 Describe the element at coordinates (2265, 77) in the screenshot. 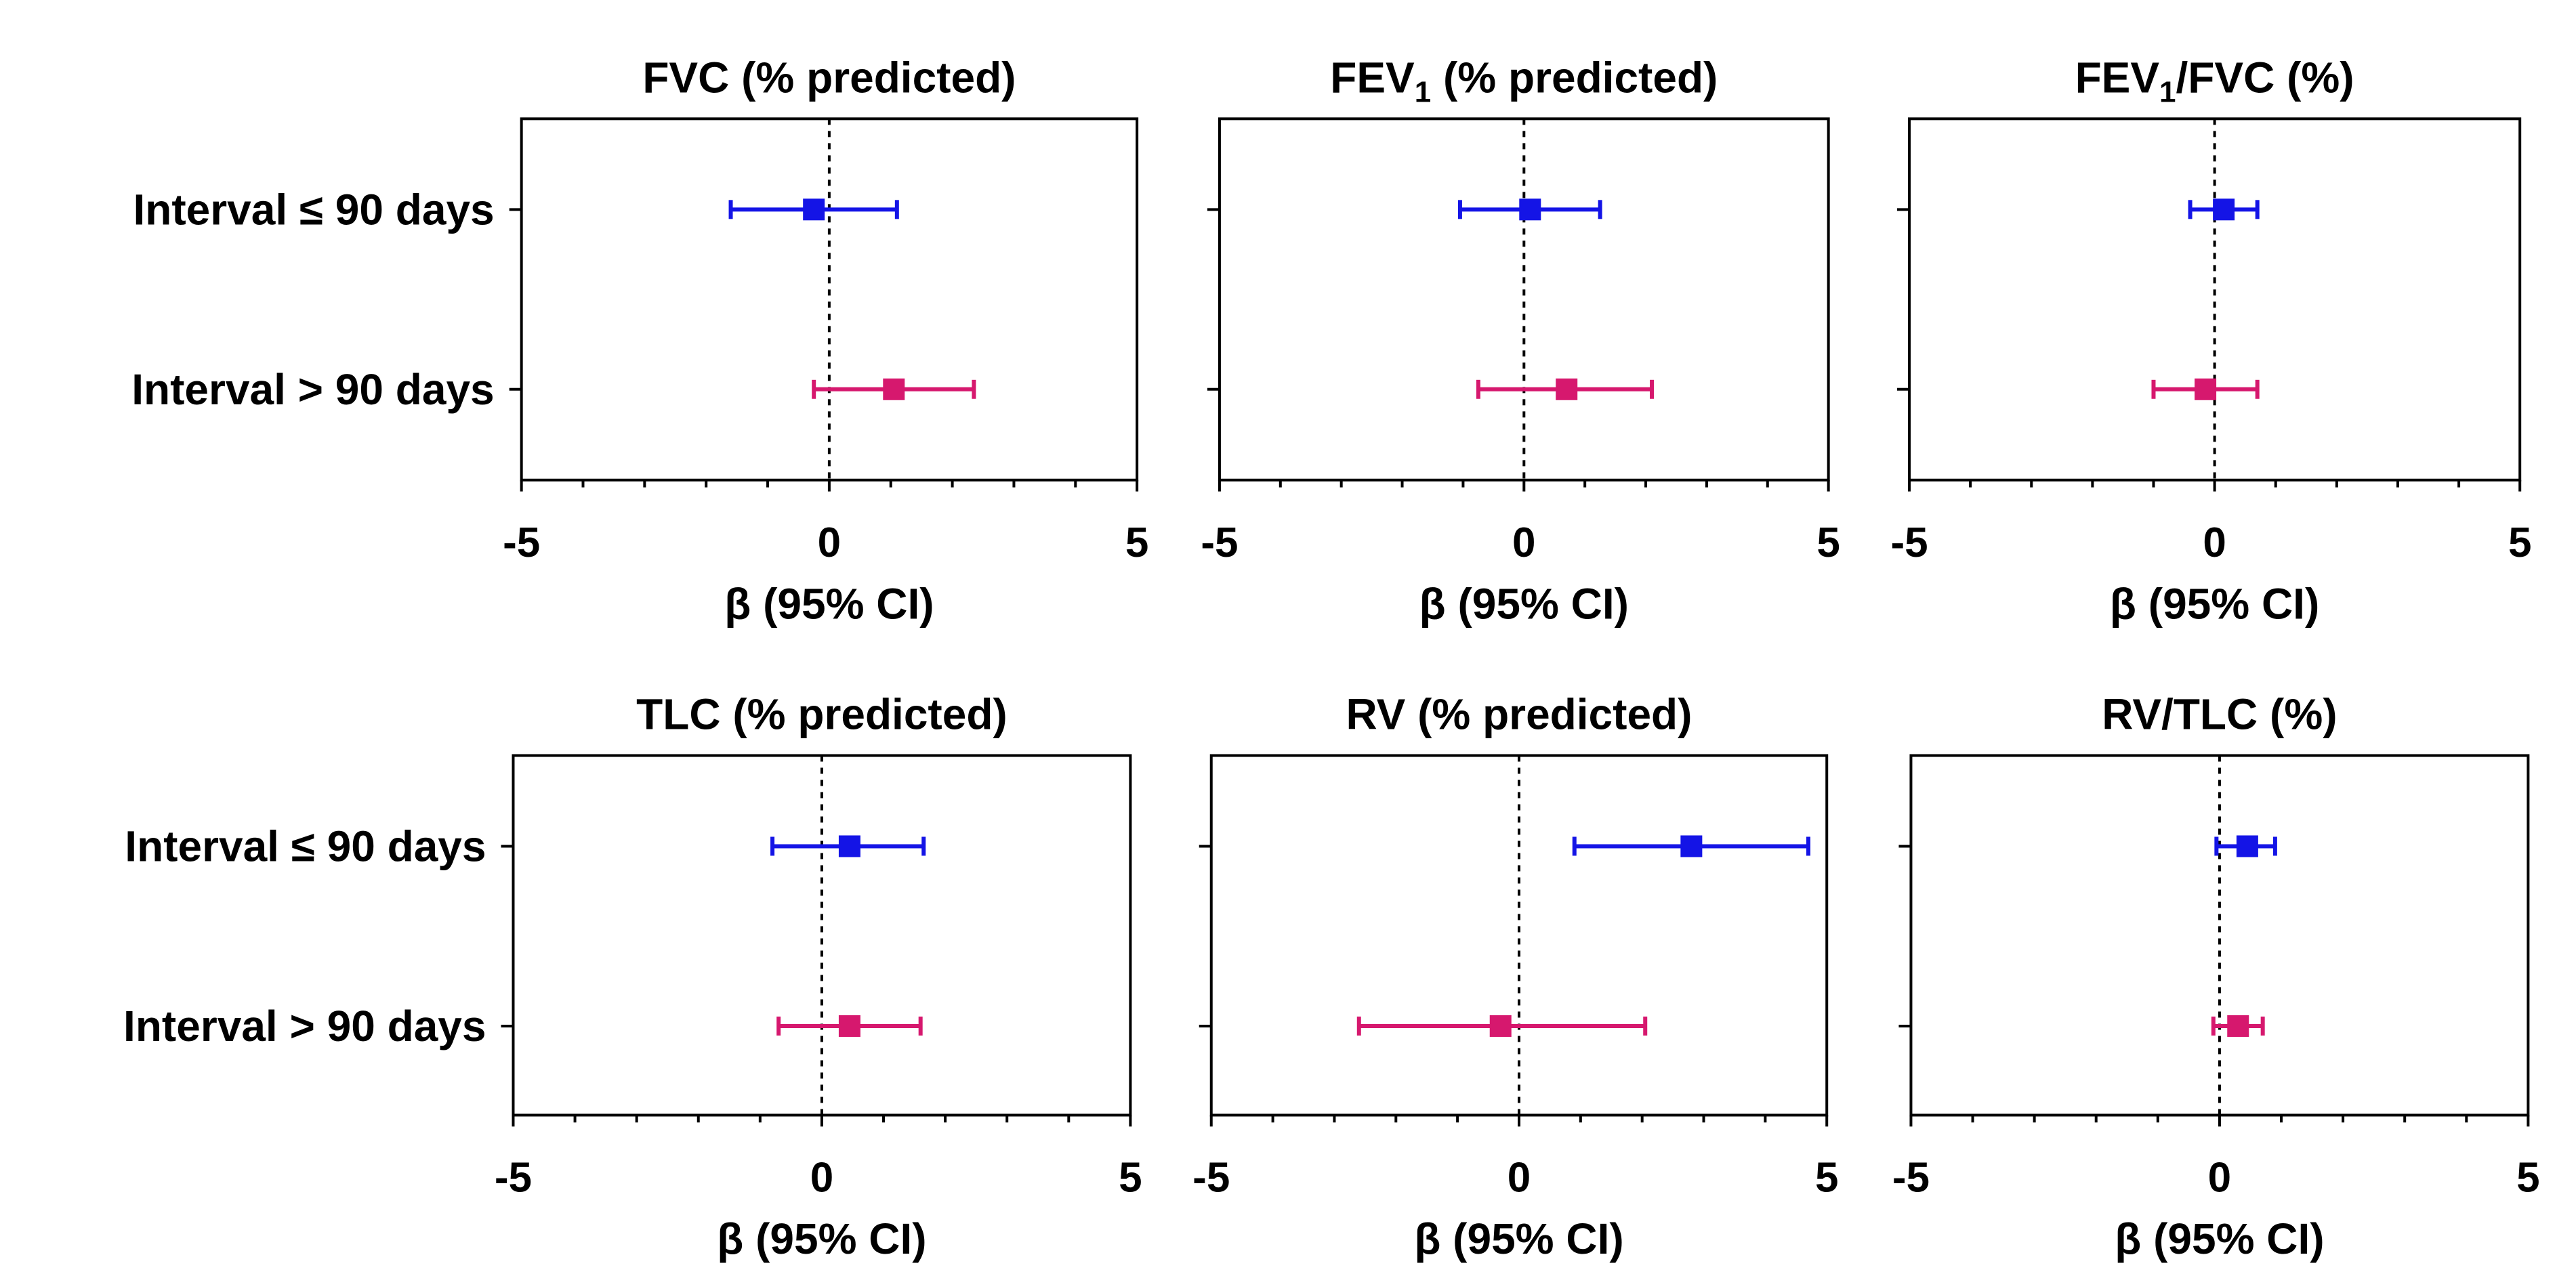

I see `panel-title-suffix: /FVC (%)` at that location.